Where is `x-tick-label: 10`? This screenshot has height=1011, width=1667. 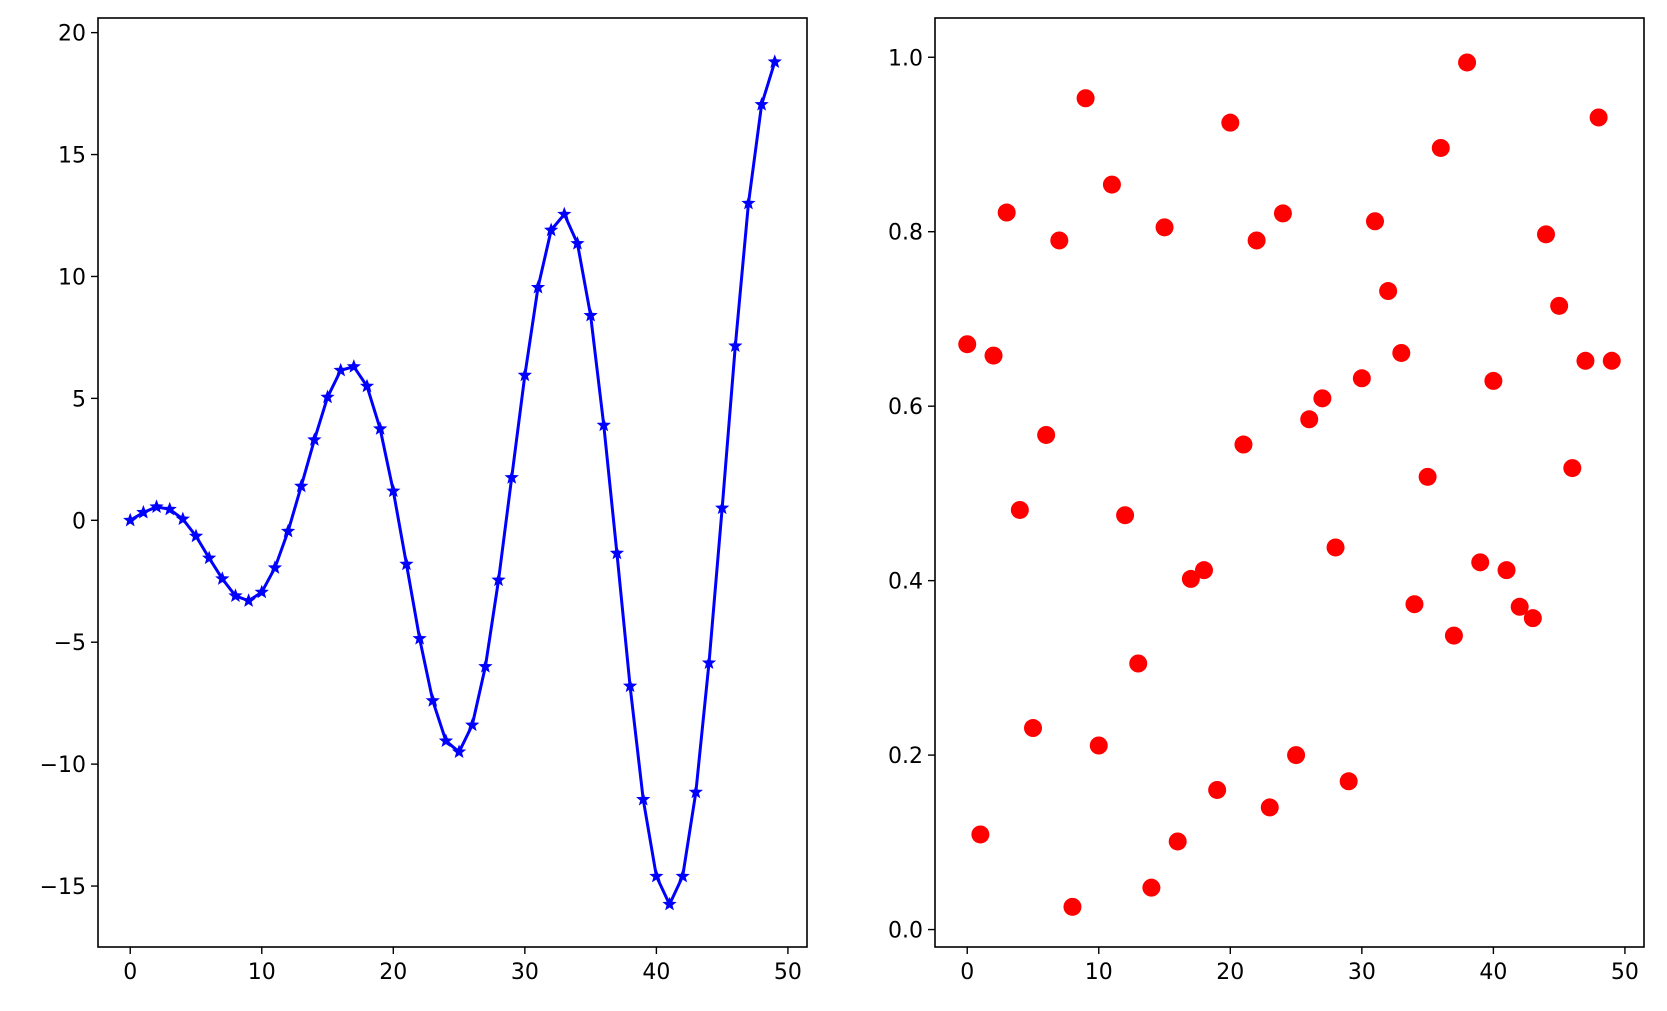
x-tick-label: 10 is located at coordinates (1099, 972).